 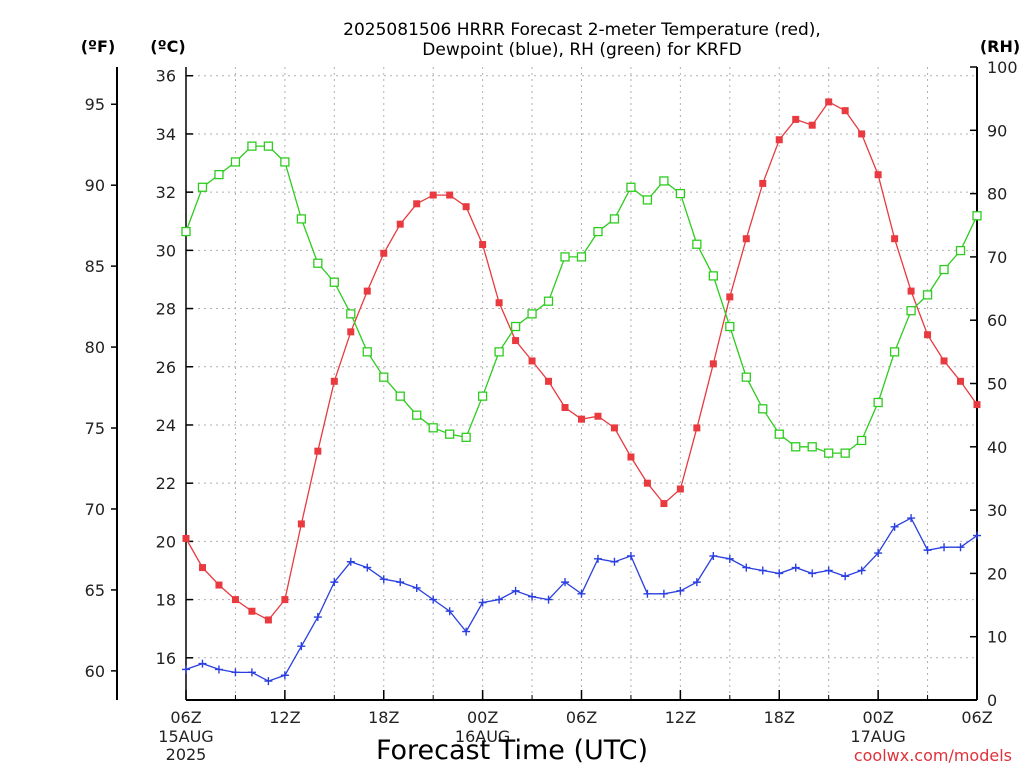 What do you see at coordinates (95, 671) in the screenshot?
I see `fahrenheit-tick-label: 60` at bounding box center [95, 671].